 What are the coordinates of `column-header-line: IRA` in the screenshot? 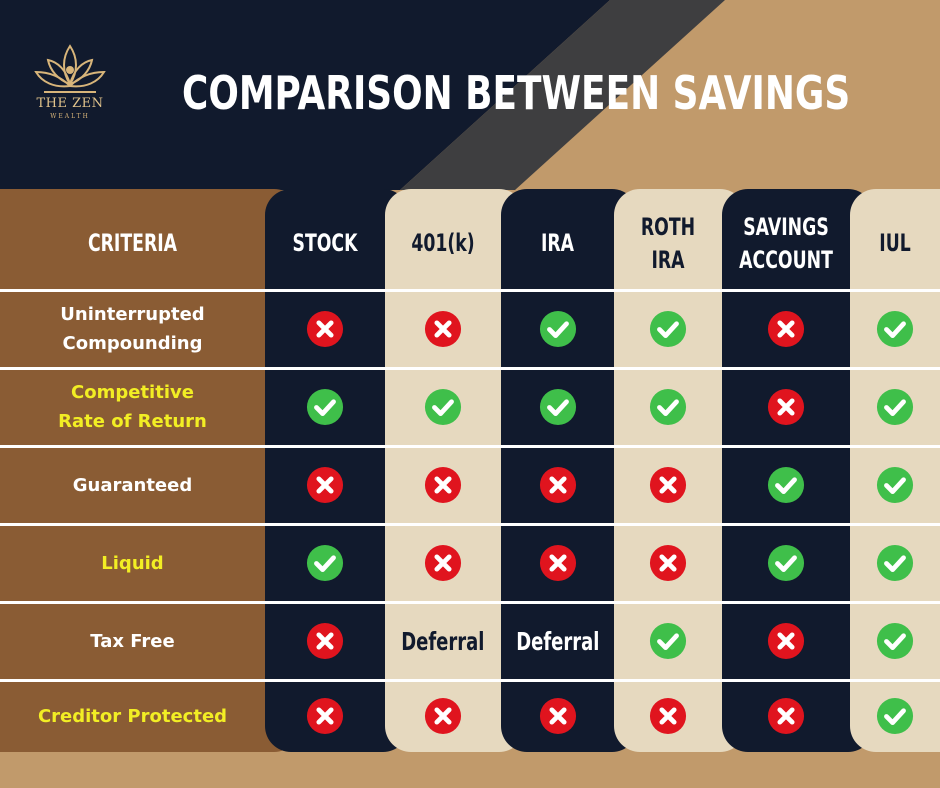 It's located at (557, 243).